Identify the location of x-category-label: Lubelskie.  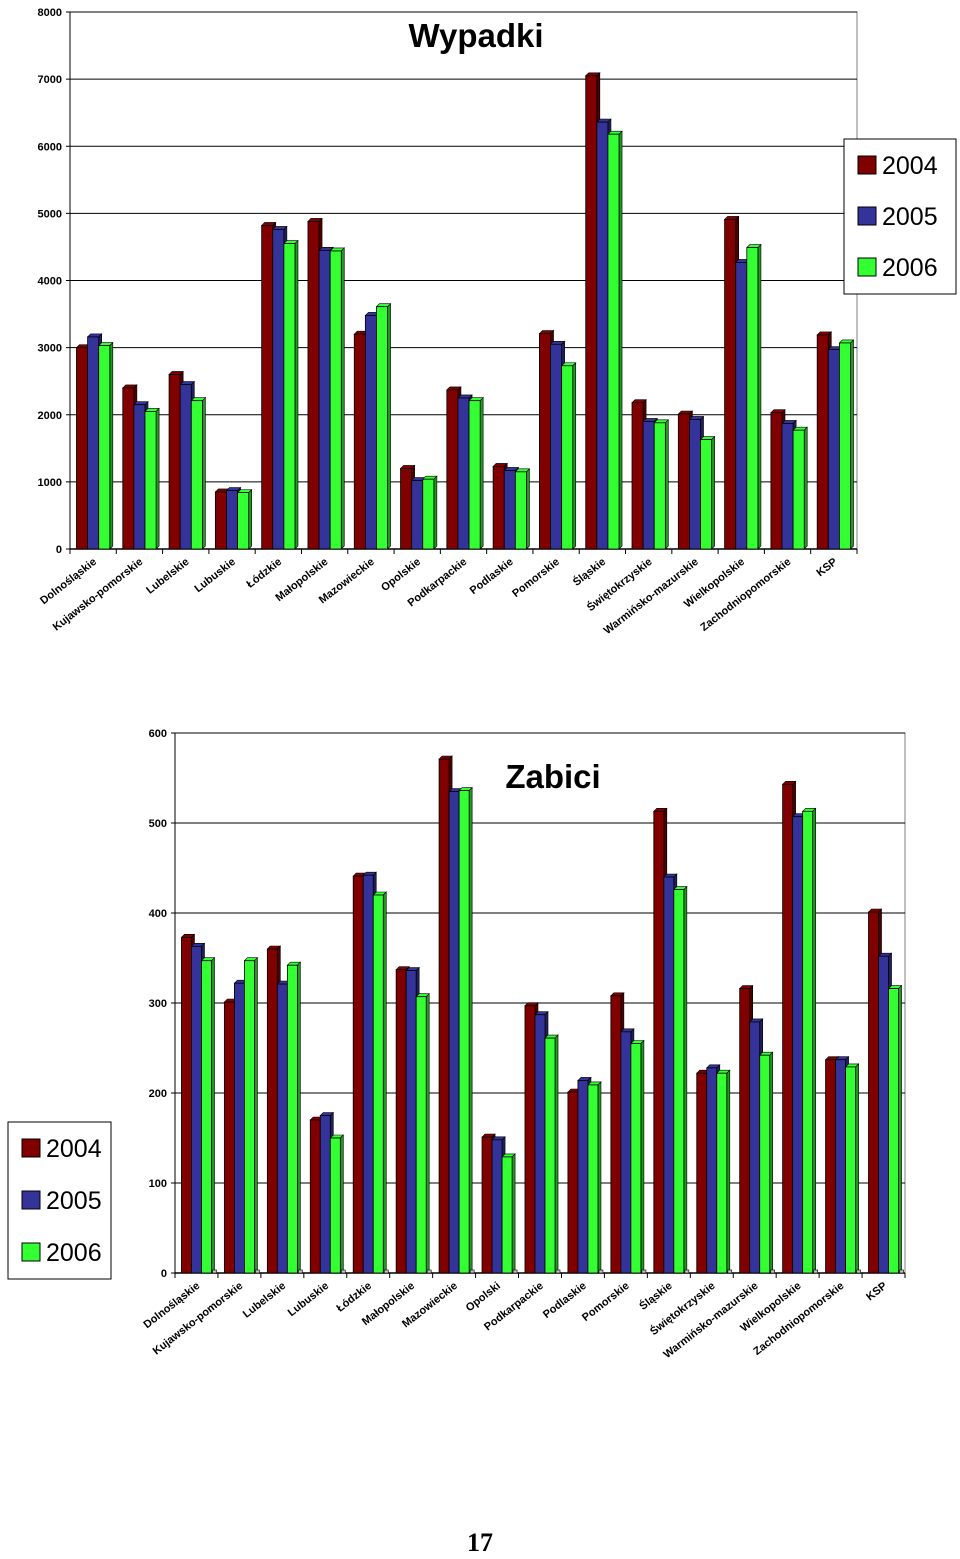
(264, 1300).